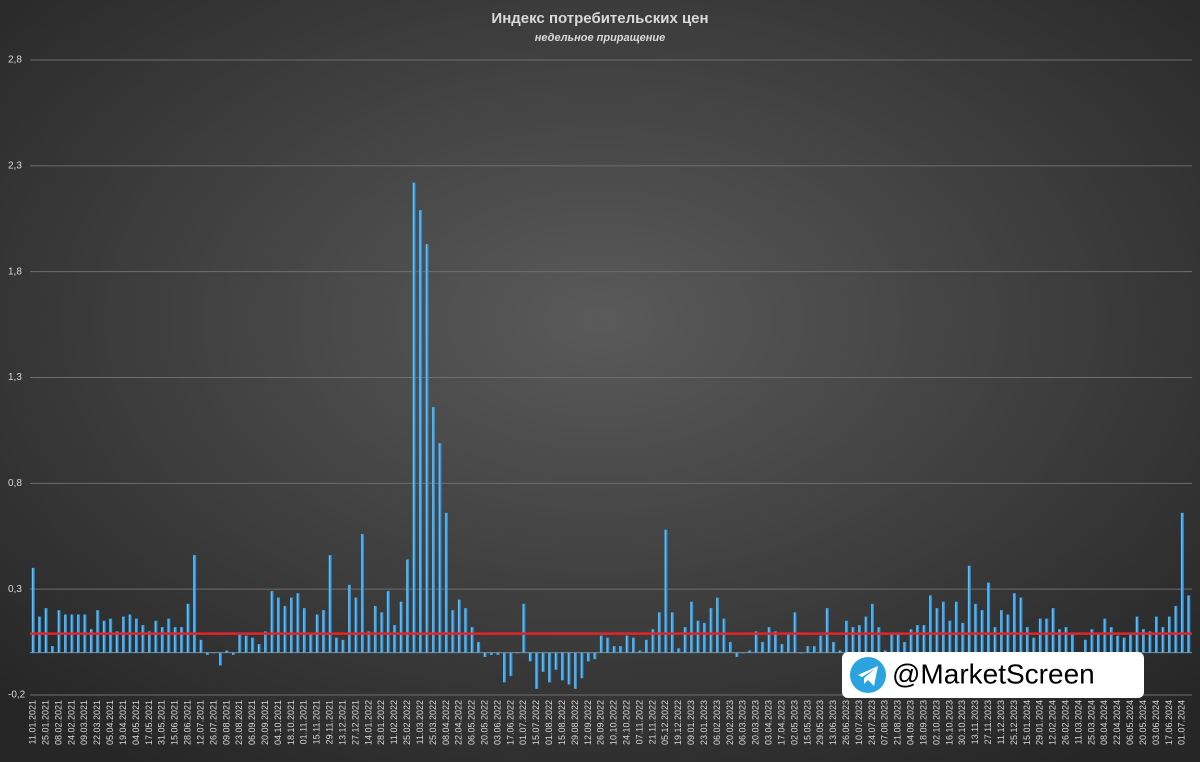  Describe the element at coordinates (71, 722) in the screenshot. I see `x-tick-label: 24.02.2021` at that location.